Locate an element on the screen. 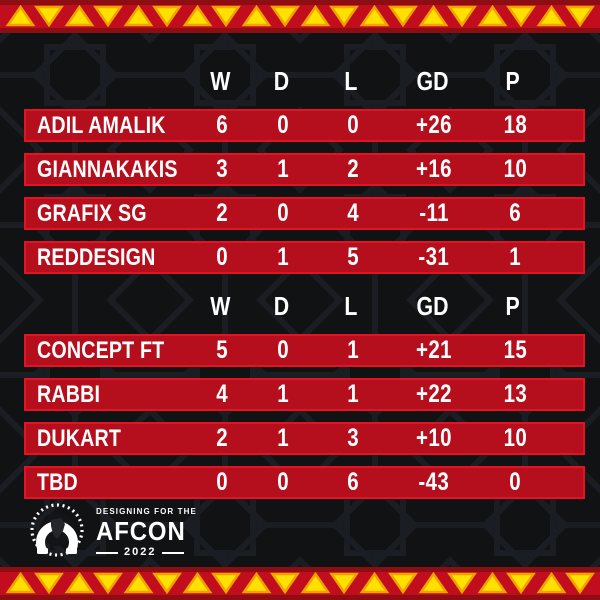  team-name: TBD is located at coordinates (57, 482).